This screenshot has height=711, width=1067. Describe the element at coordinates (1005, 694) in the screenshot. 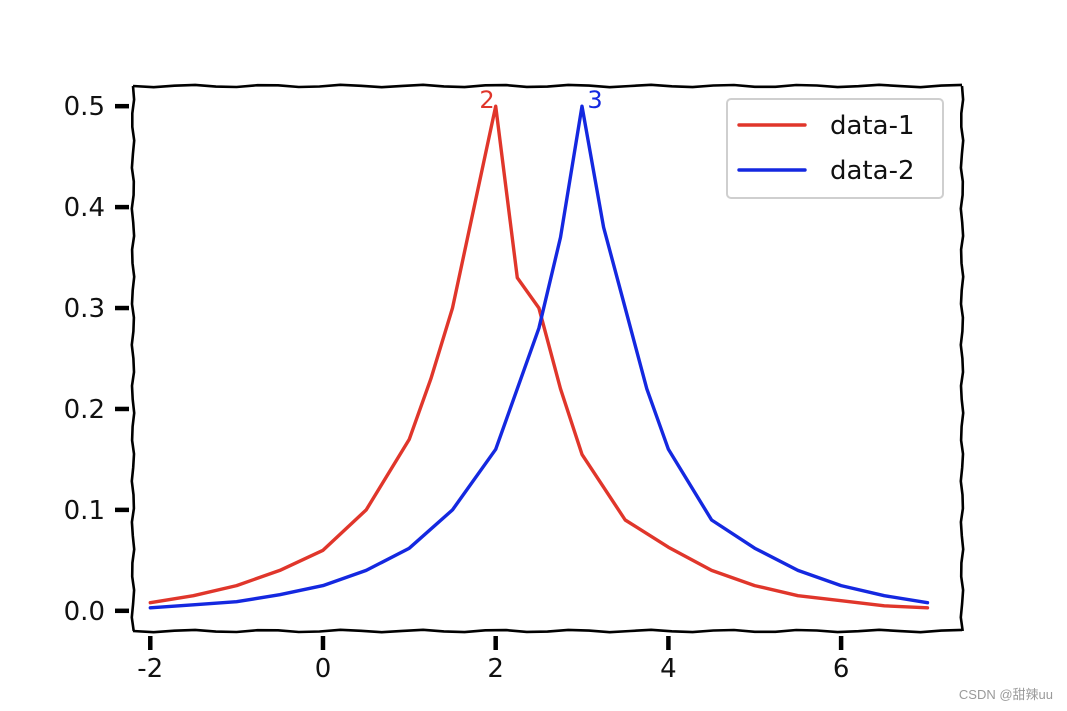

I see `watermark-text: CSDN @甜辣uu` at that location.